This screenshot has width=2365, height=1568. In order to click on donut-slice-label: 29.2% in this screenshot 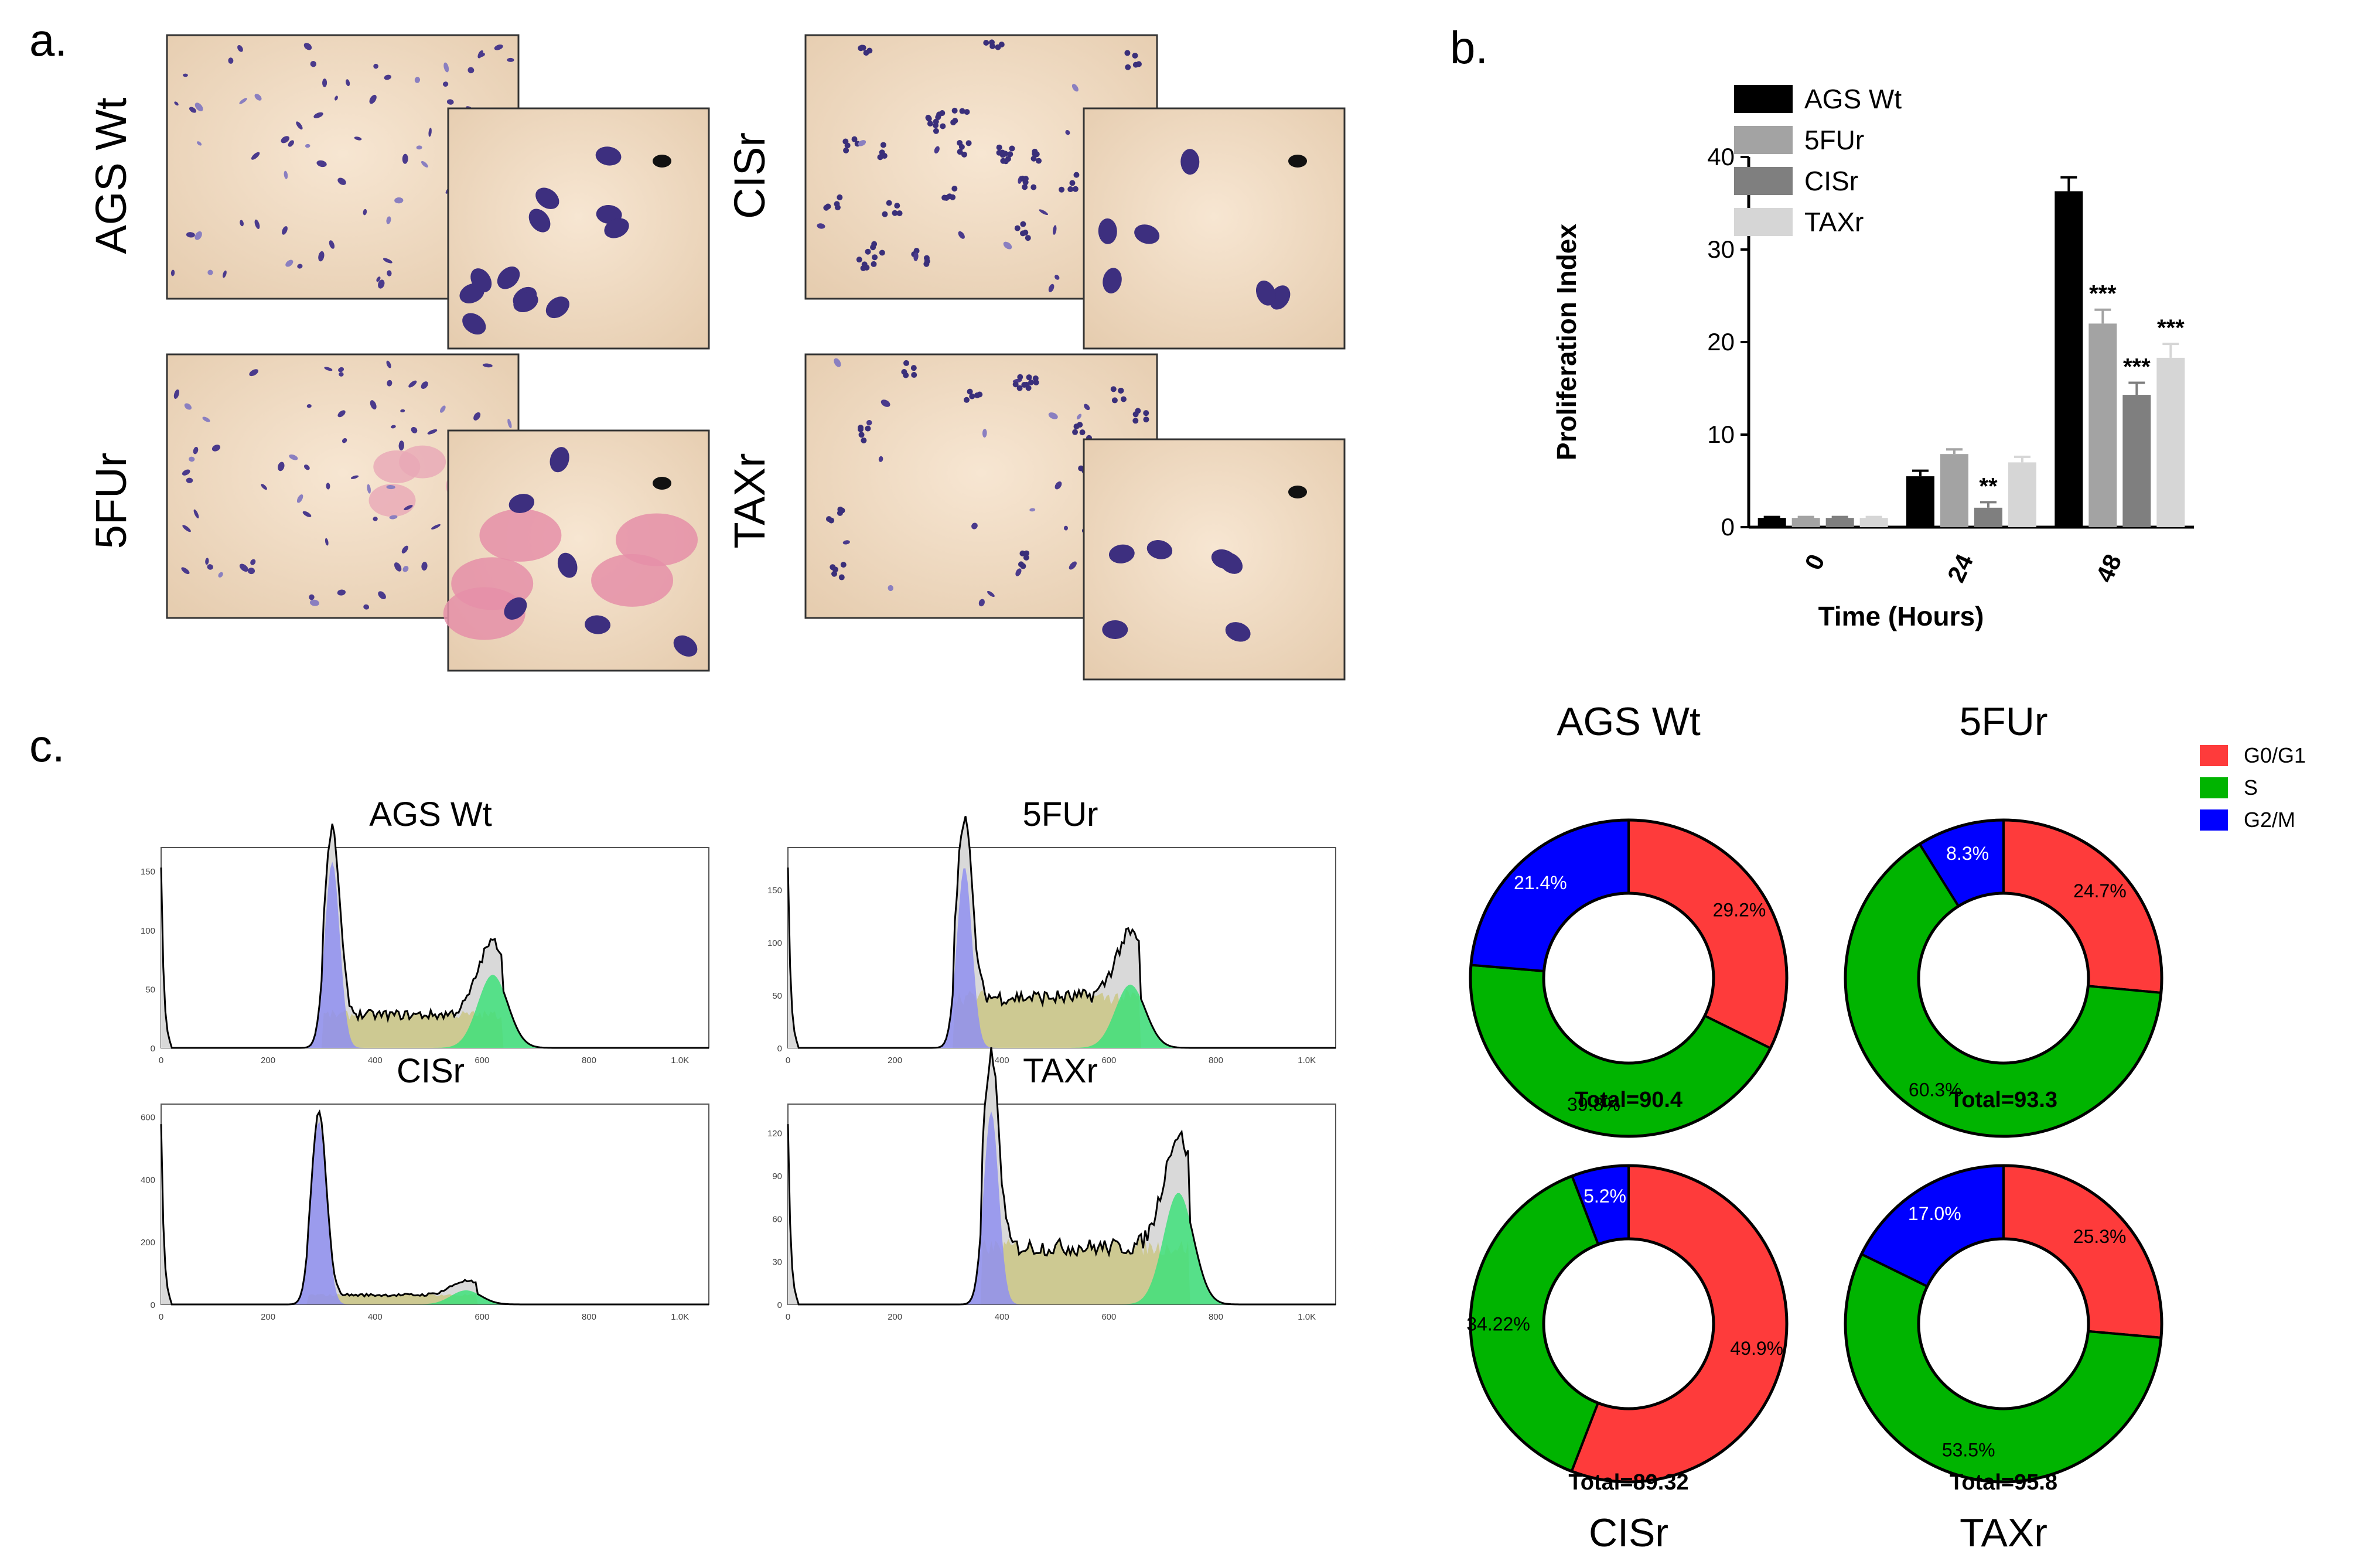, I will do `click(1740, 910)`.